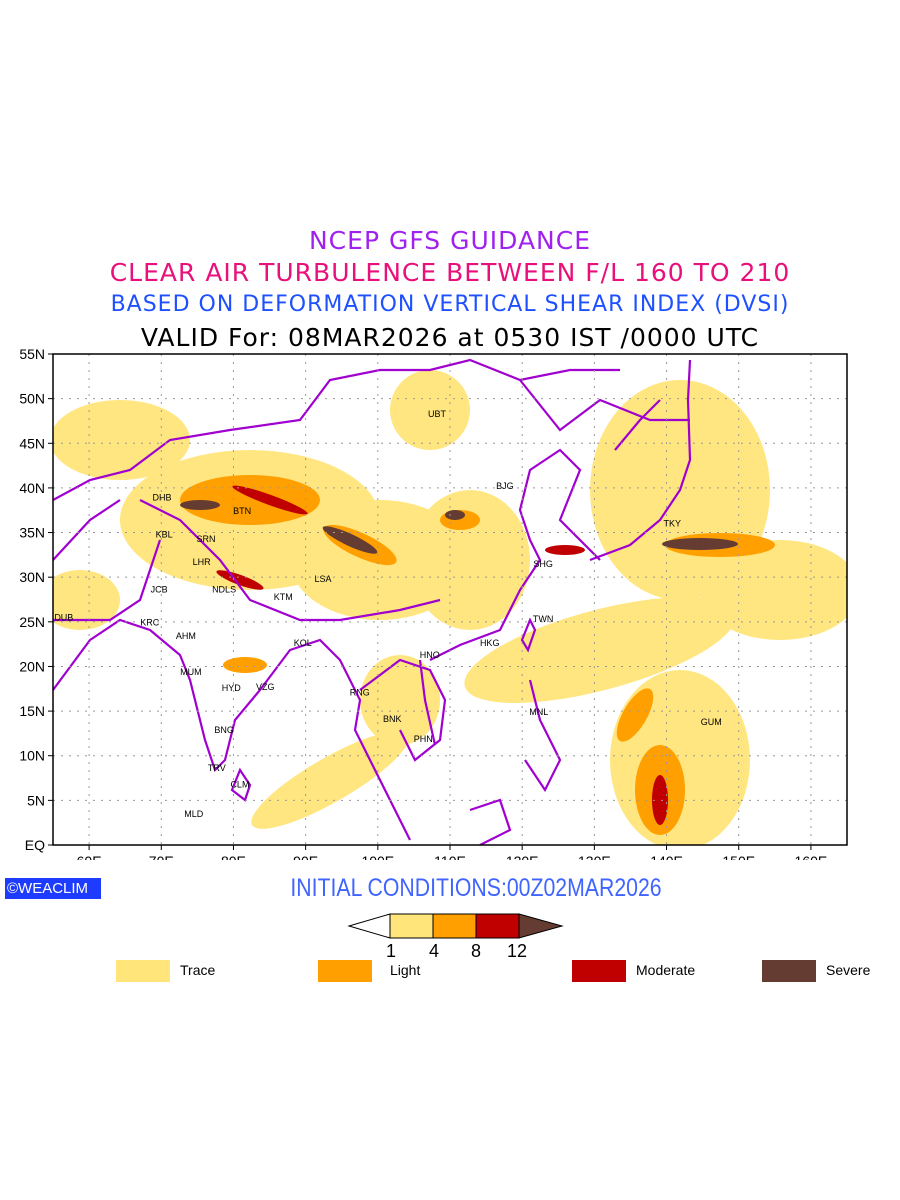 The width and height of the screenshot is (900, 1200). What do you see at coordinates (32, 399) in the screenshot?
I see `lat-tick-label: 50N` at bounding box center [32, 399].